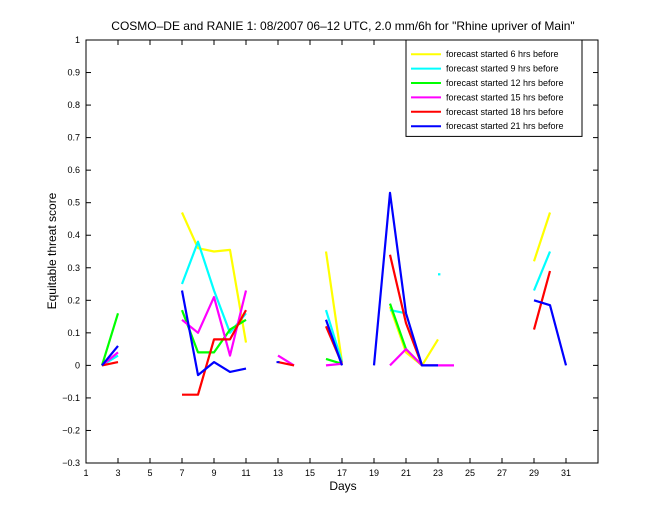 The image size is (660, 520). What do you see at coordinates (342, 473) in the screenshot?
I see `x-tick-label: 17` at bounding box center [342, 473].